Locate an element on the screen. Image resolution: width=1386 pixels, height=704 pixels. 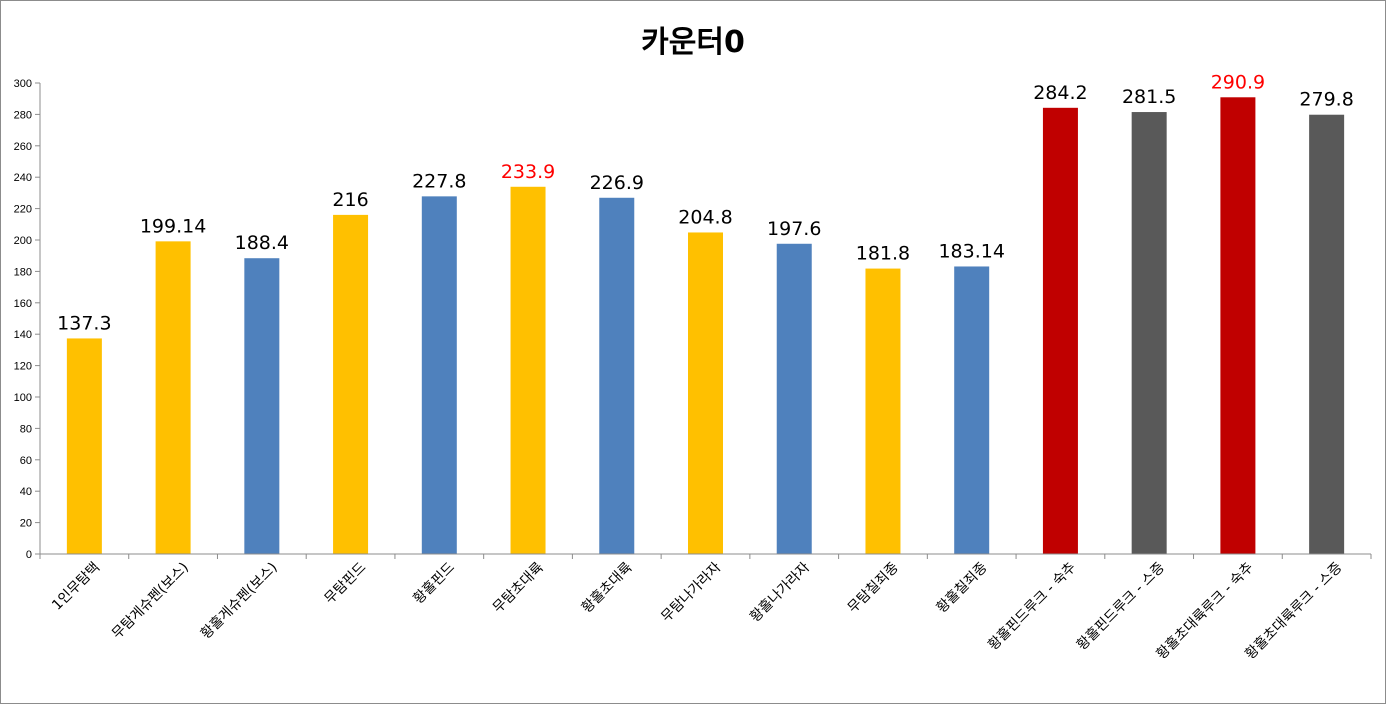
x-tick-label: 황홀게슈펜(보스) is located at coordinates (239, 601).